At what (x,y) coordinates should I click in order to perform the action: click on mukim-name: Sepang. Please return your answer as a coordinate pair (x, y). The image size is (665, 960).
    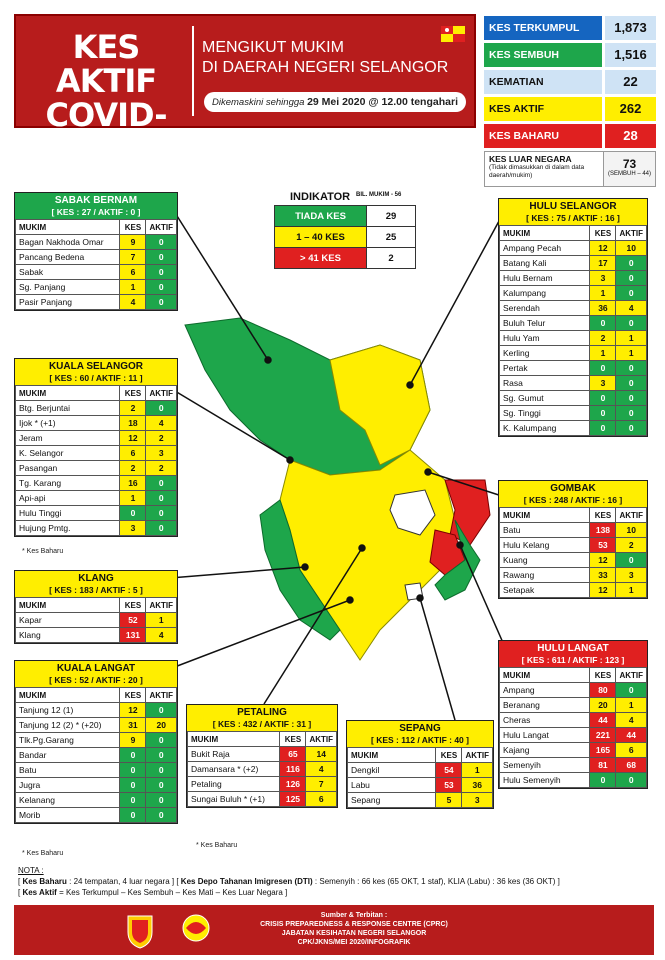
    Looking at the image, I should click on (391, 800).